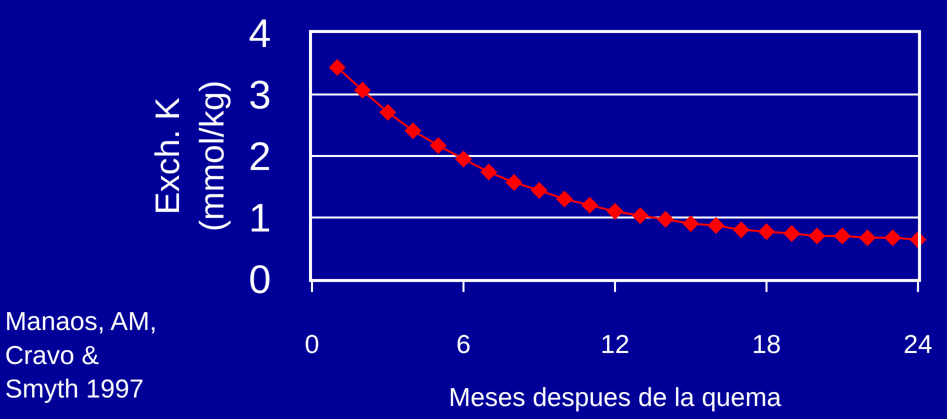 Image resolution: width=947 pixels, height=419 pixels. I want to click on x-tick-label: 24, so click(918, 344).